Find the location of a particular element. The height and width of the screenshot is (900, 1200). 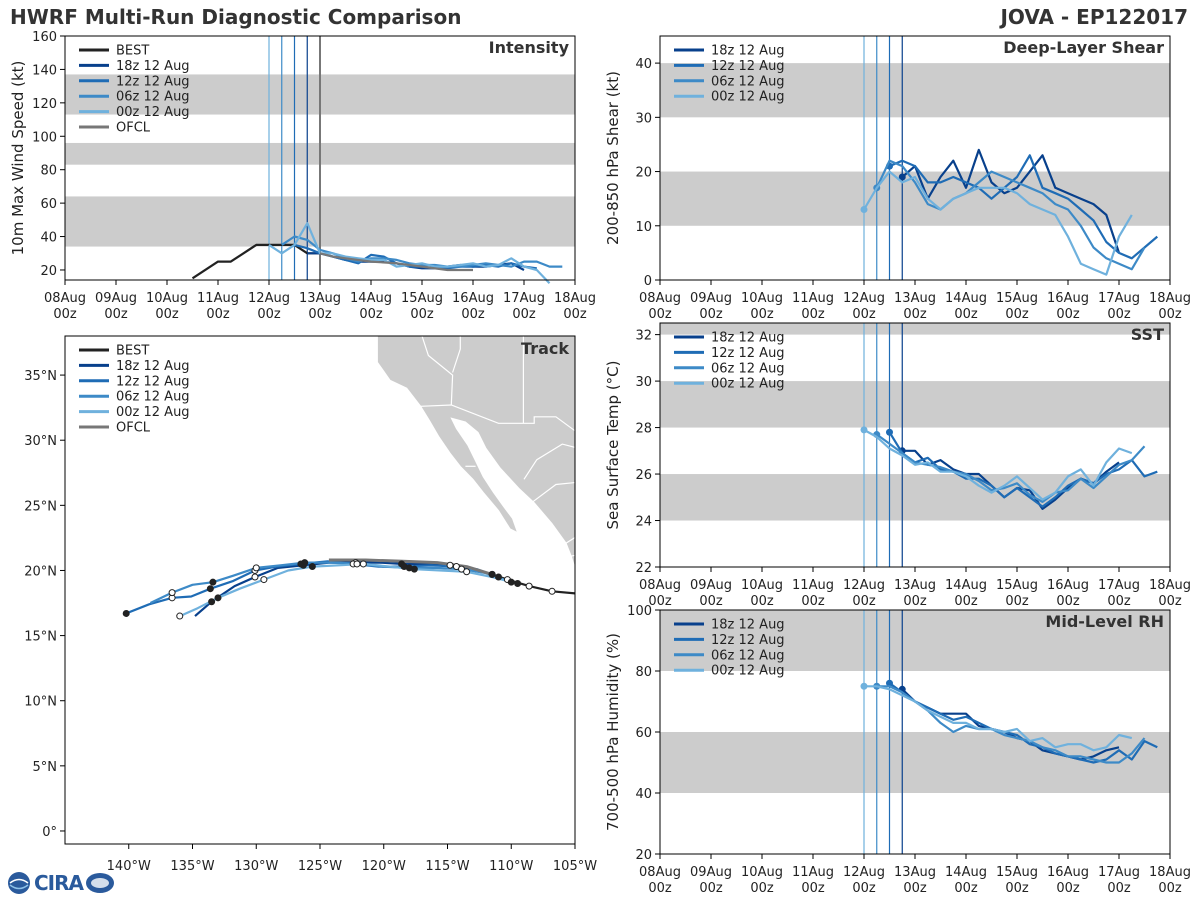

intensity-xtick-sublabel-7: 00z is located at coordinates (422, 314).